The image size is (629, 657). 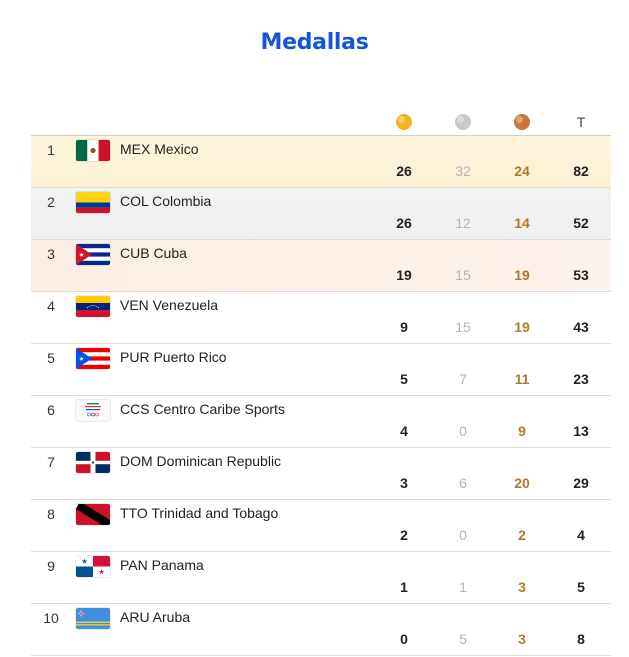 I want to click on total-label: T, so click(x=581, y=122).